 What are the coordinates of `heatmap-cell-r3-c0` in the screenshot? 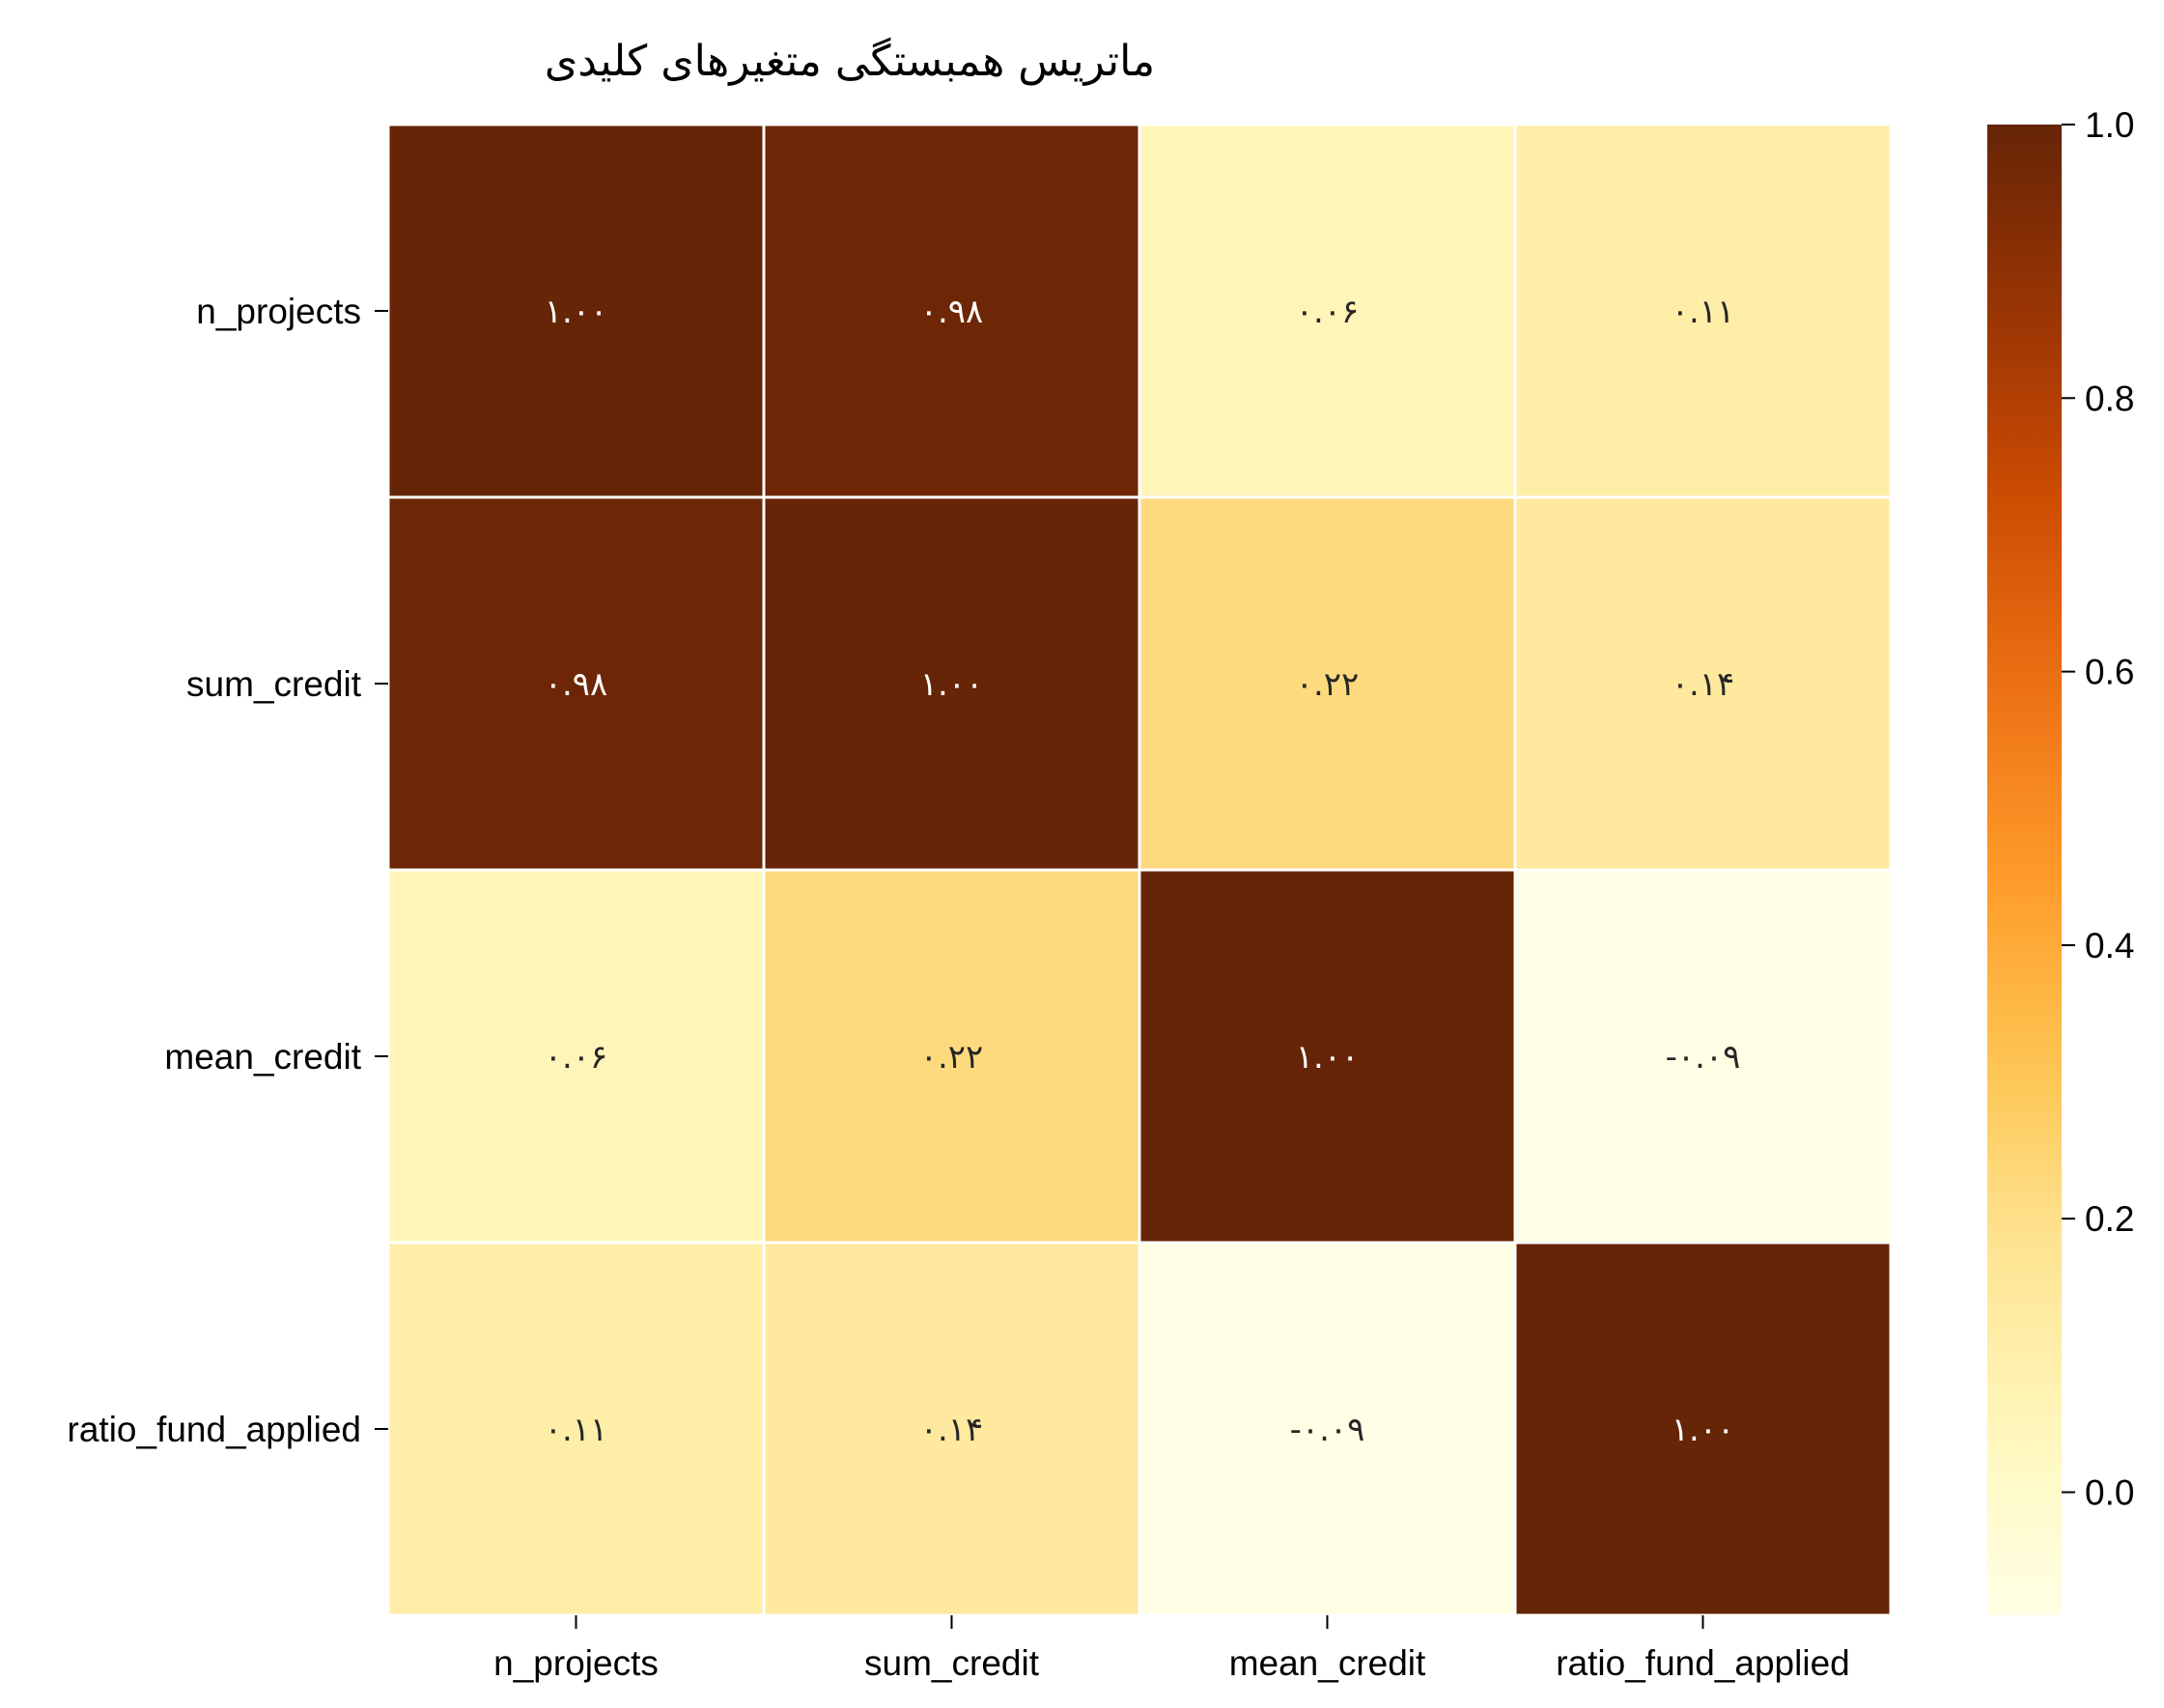 It's located at (576, 1429).